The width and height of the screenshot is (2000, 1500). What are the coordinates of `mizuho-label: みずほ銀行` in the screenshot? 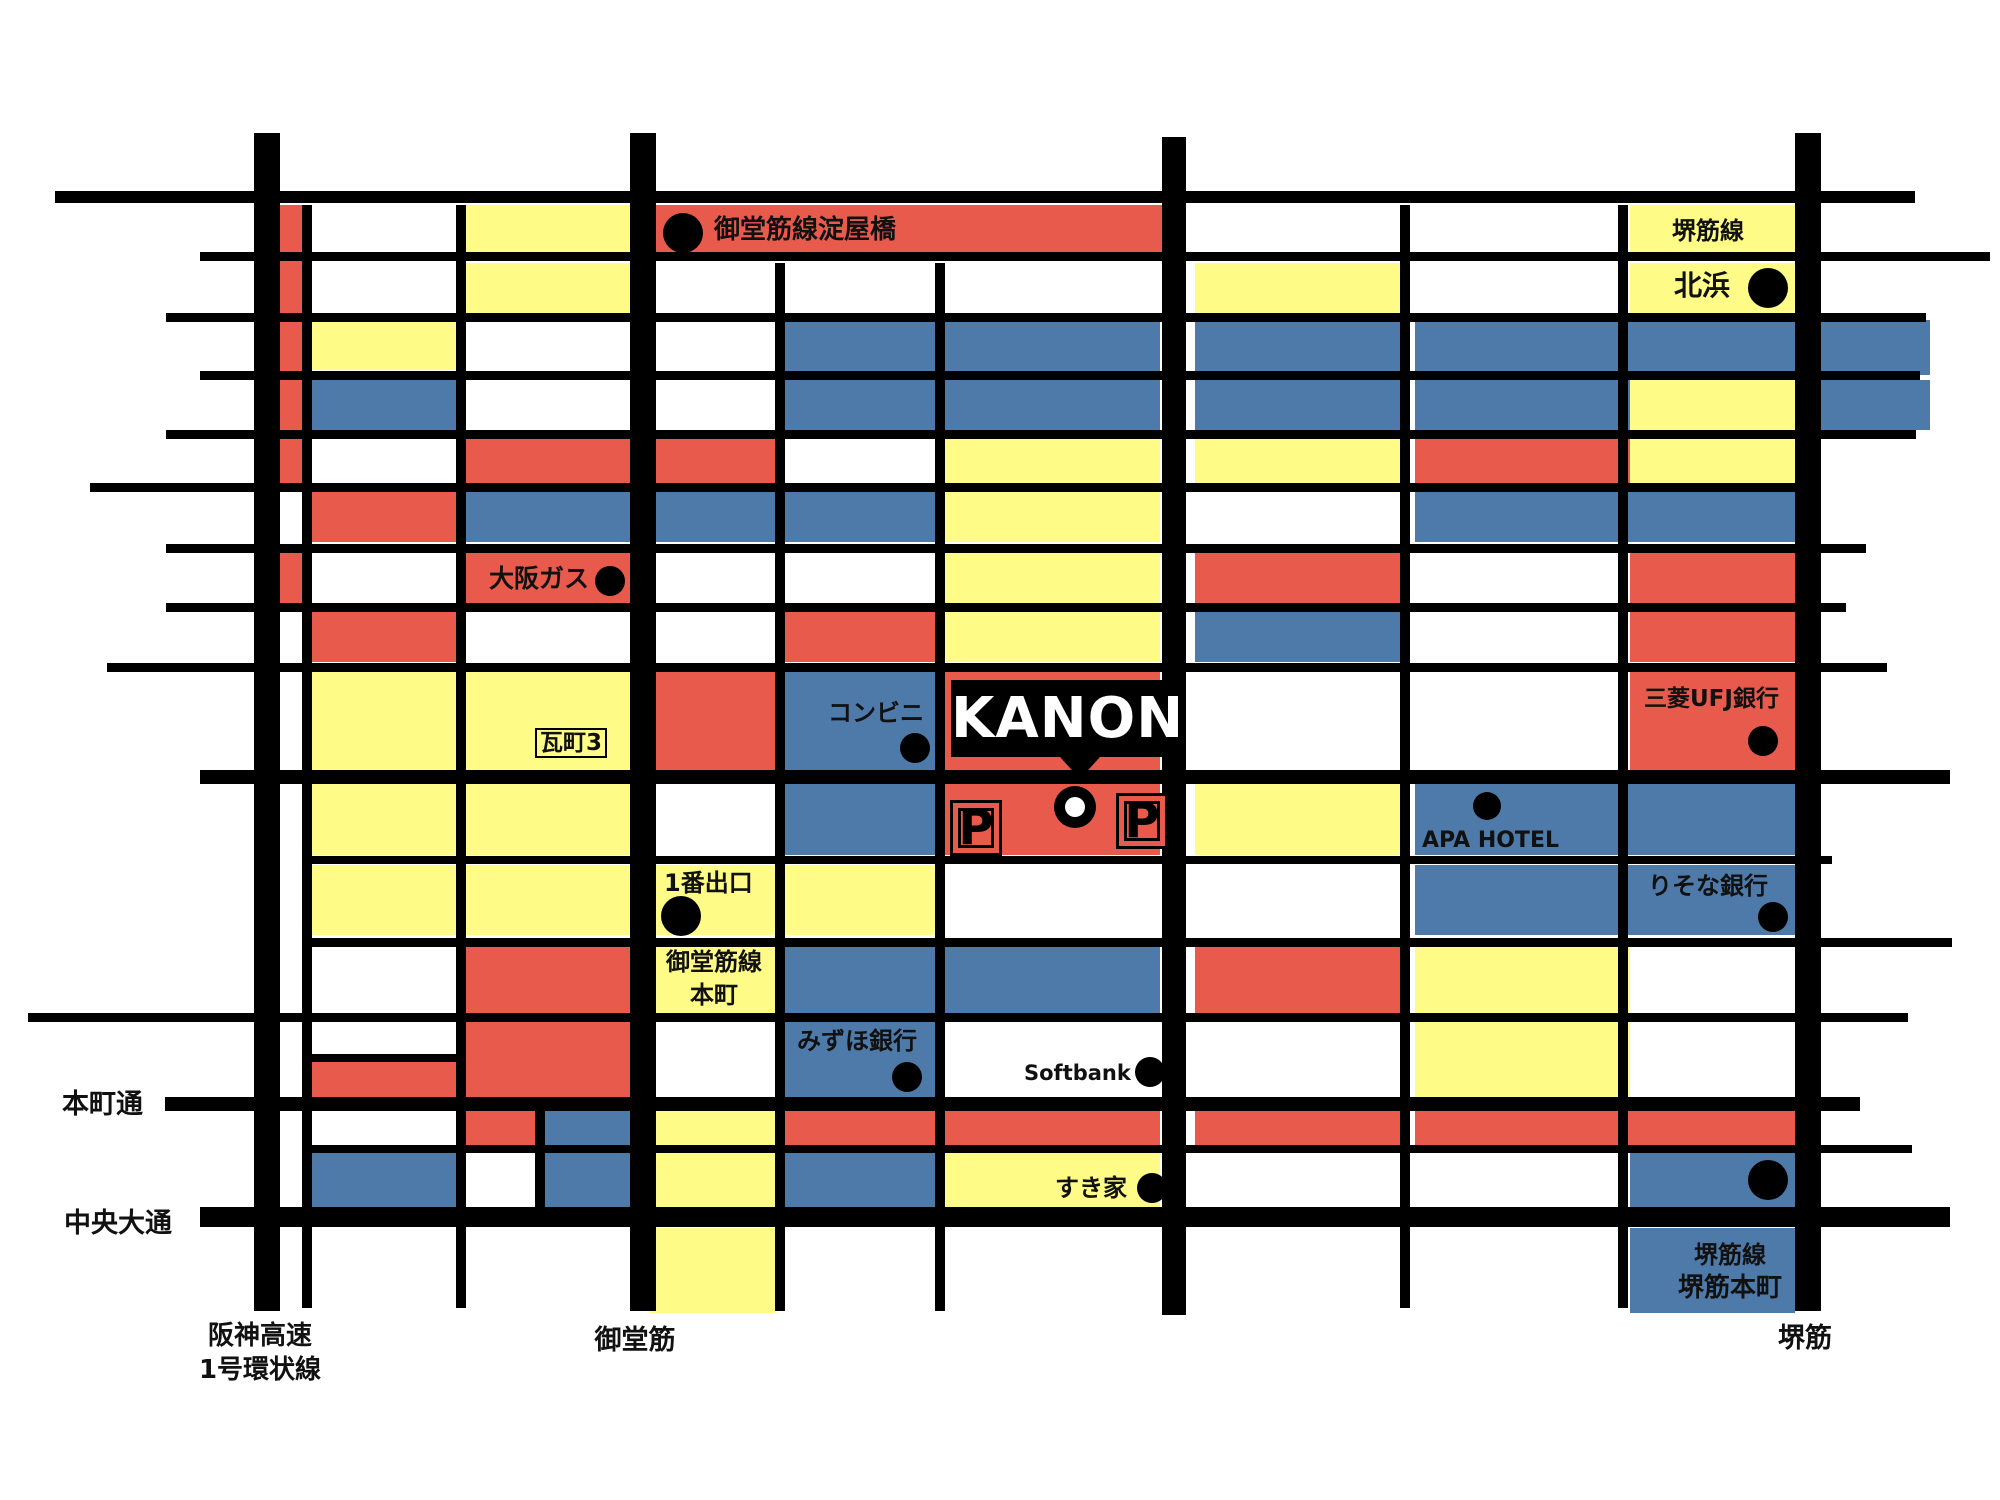 It's located at (857, 1041).